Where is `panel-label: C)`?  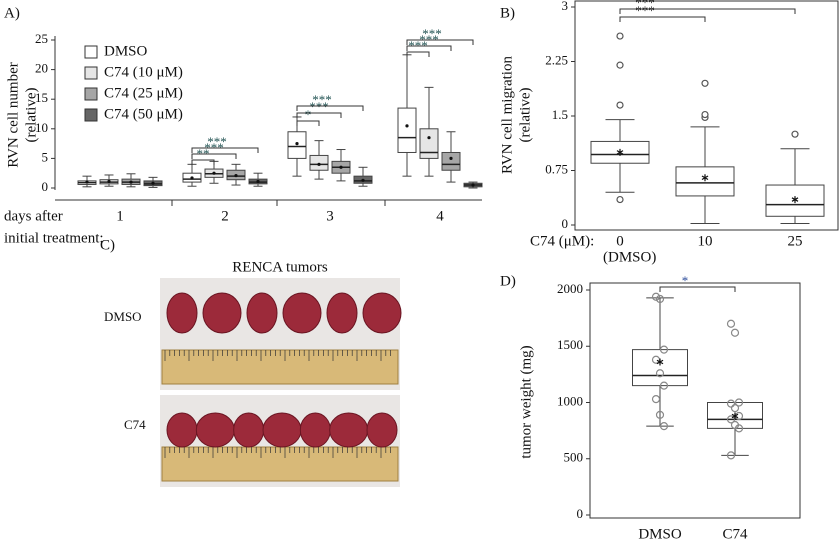
panel-label: C) is located at coordinates (107, 245).